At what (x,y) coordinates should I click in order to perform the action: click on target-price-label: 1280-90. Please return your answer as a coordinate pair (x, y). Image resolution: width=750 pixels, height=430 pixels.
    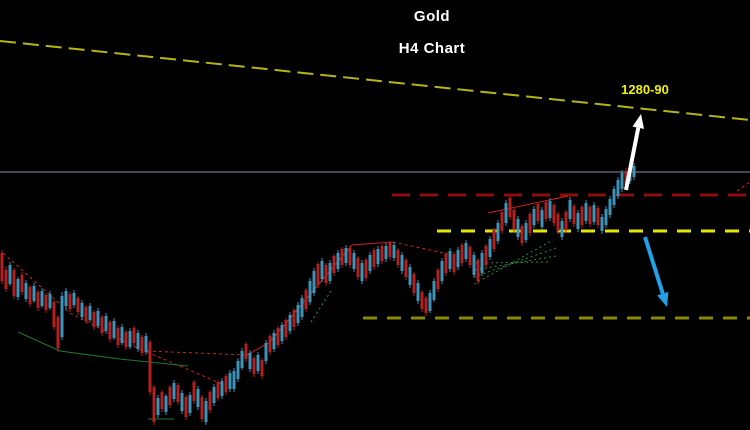
    Looking at the image, I should click on (645, 89).